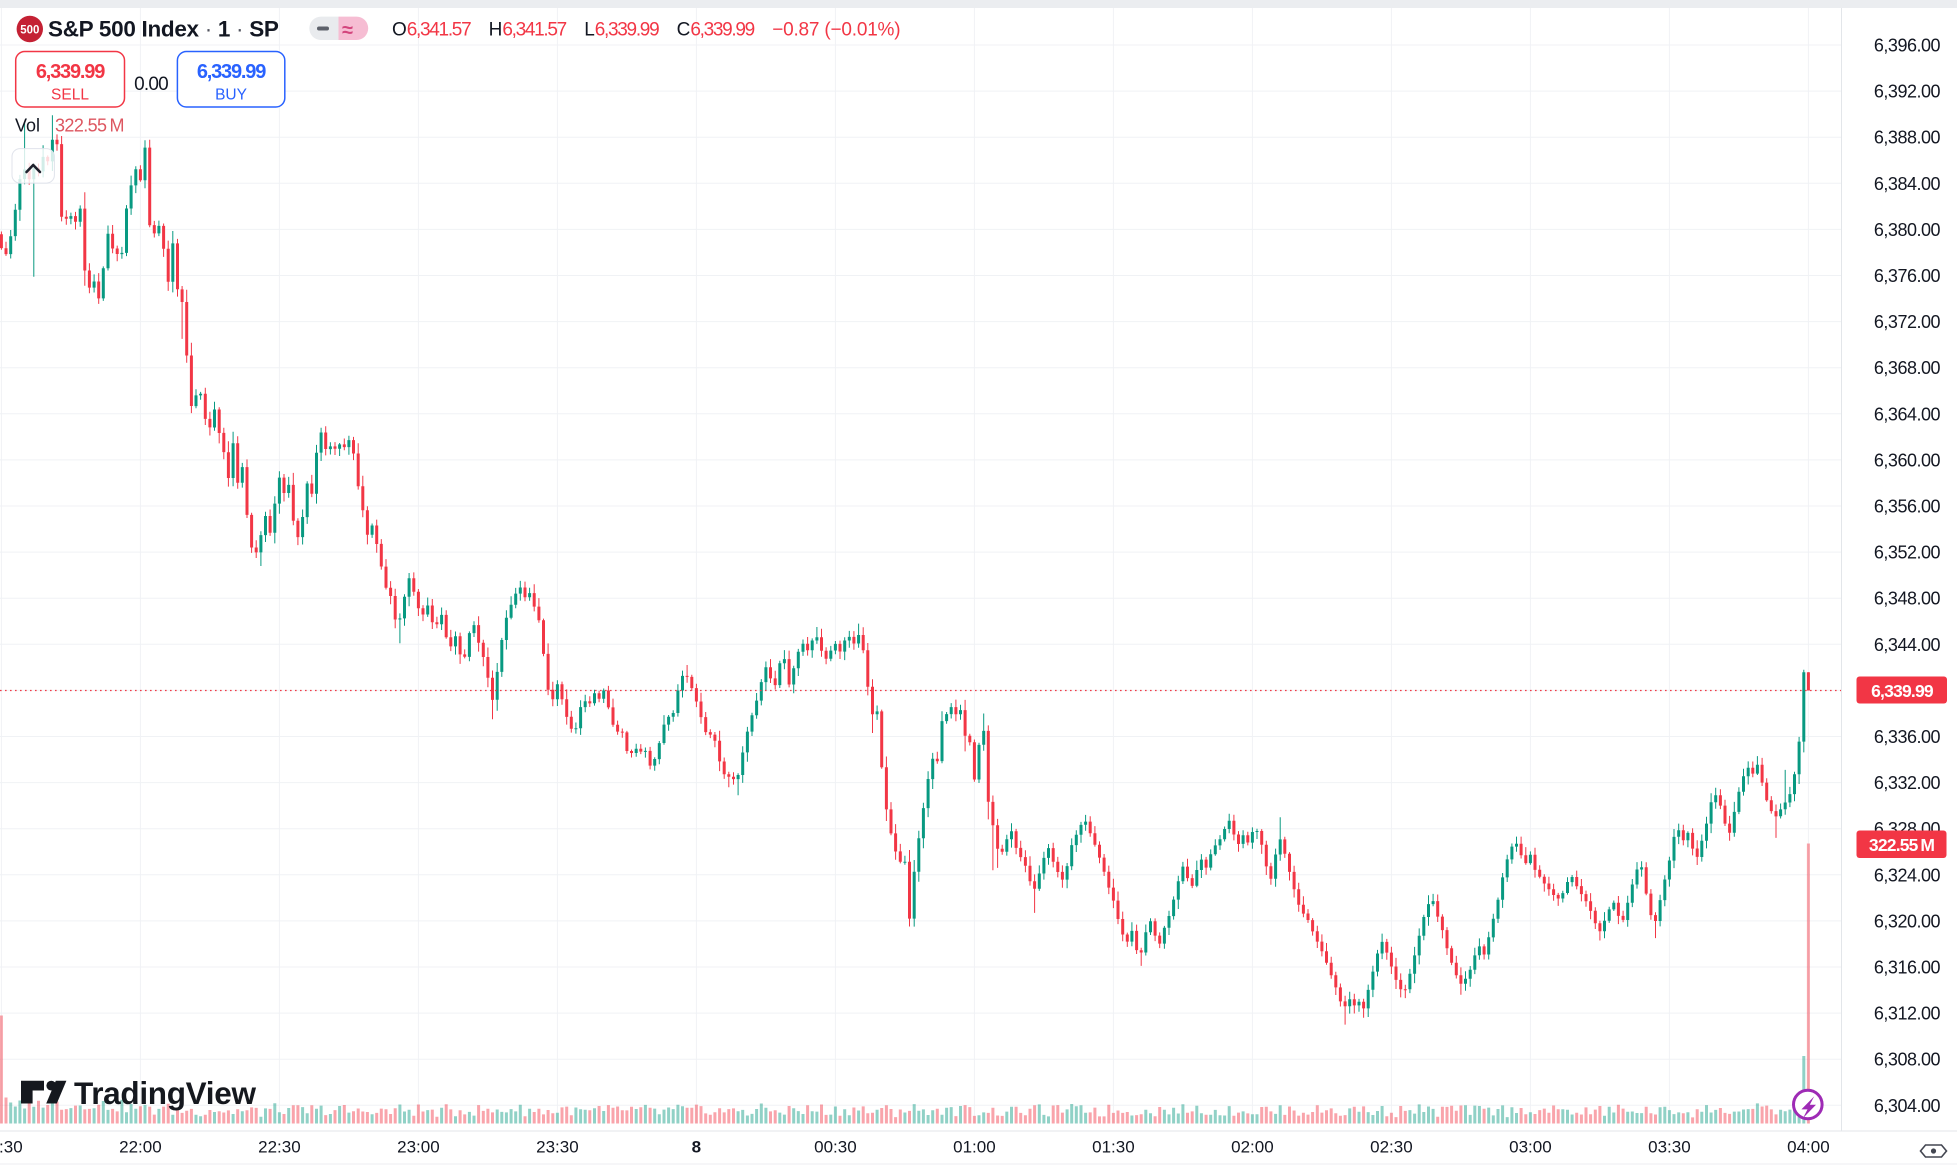  Describe the element at coordinates (835, 1147) in the screenshot. I see `svg-text: 00:30` at that location.